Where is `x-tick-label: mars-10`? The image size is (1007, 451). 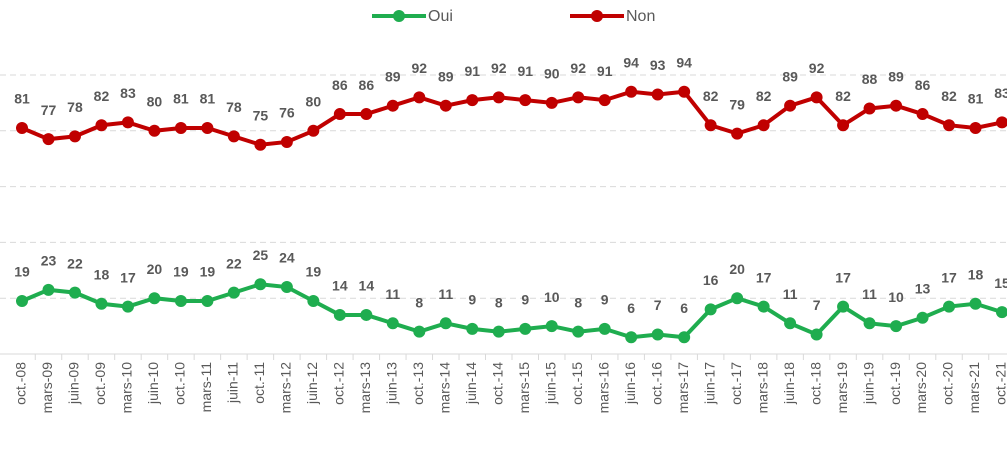
x-tick-label: mars-10 is located at coordinates (127, 388).